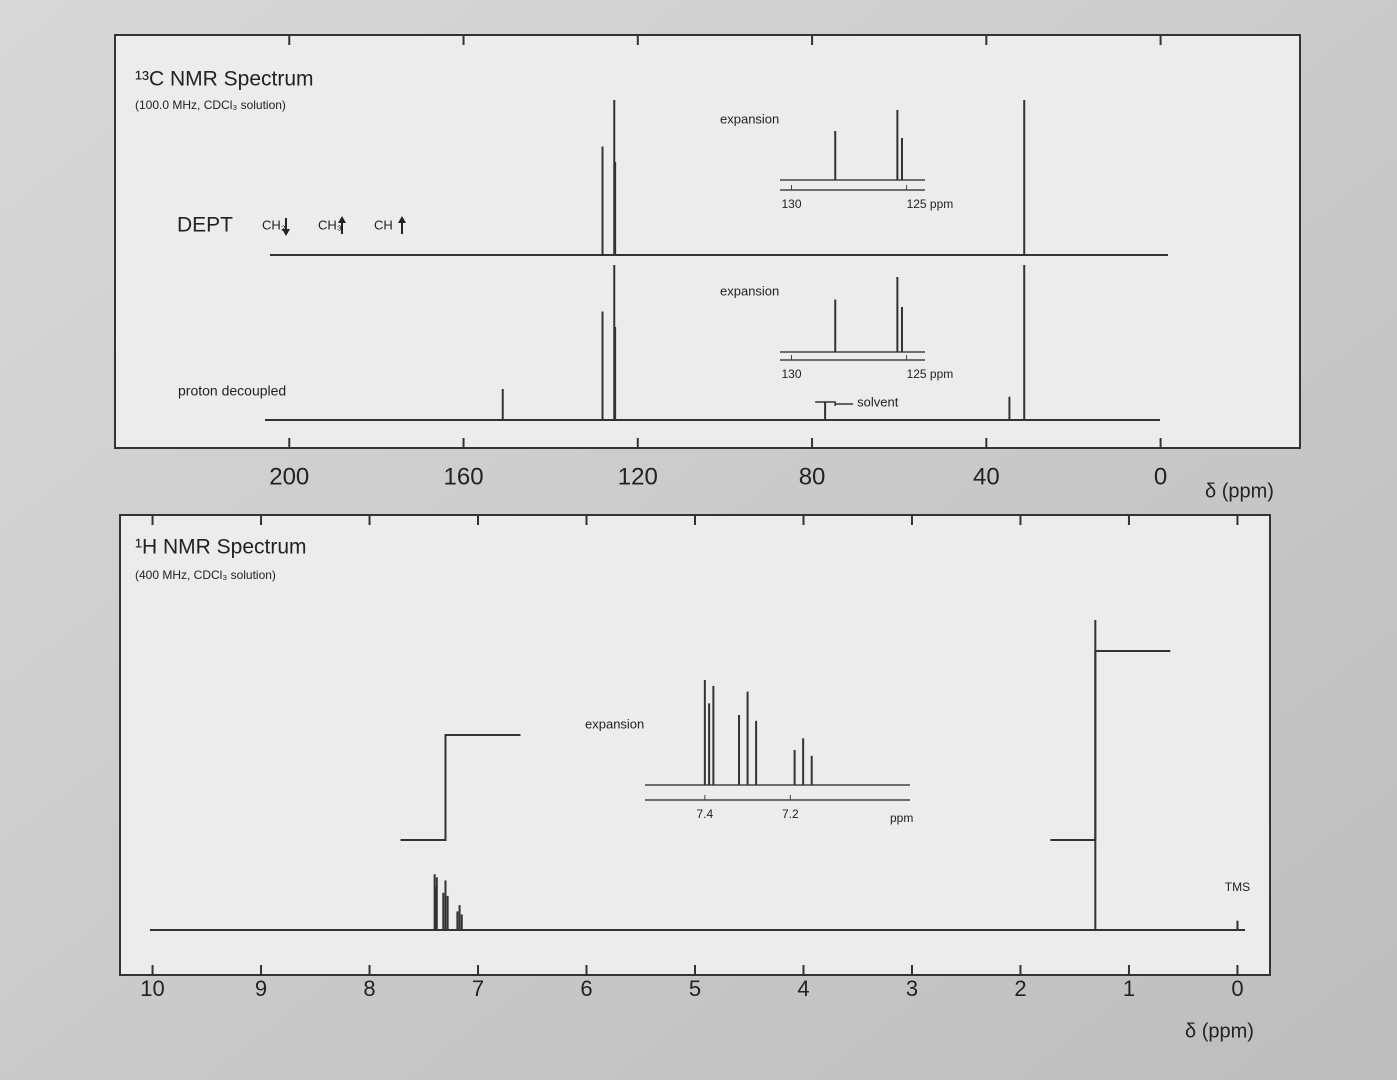 The image size is (1397, 1080). I want to click on dept-legend-label: CH₂, so click(274, 224).